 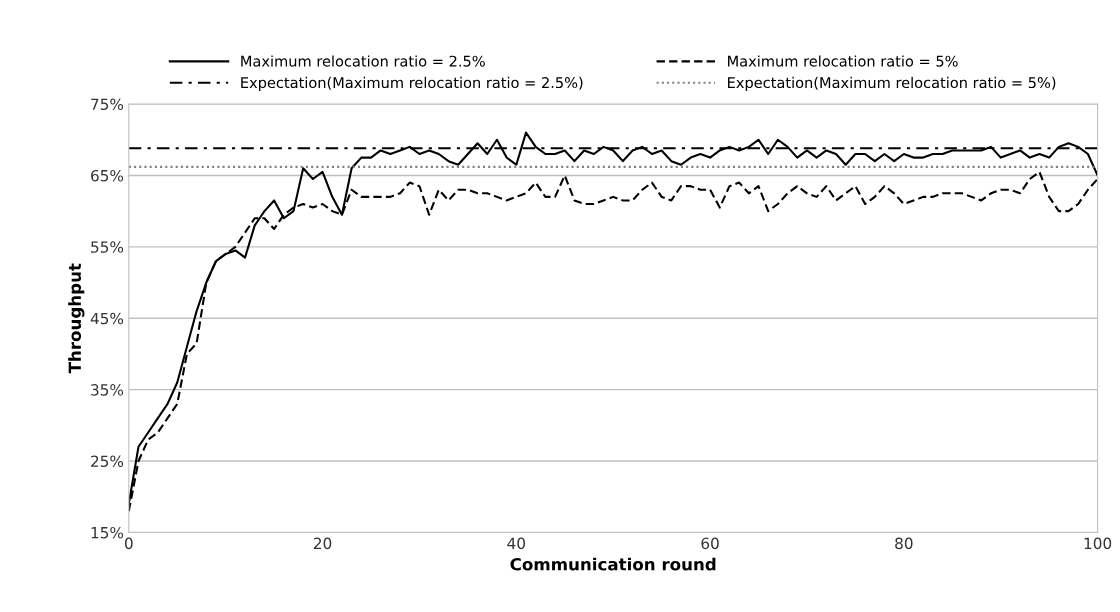 I want to click on x-axis-title: Communication round, so click(x=613, y=564).